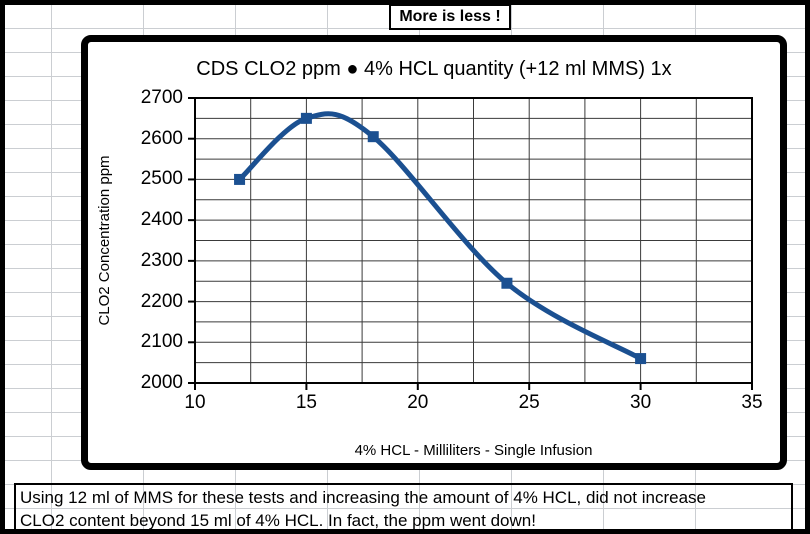 The image size is (810, 534). Describe the element at coordinates (473, 450) in the screenshot. I see `x-axis-title: 4% HCL - Milliliters - Single Infusion` at that location.